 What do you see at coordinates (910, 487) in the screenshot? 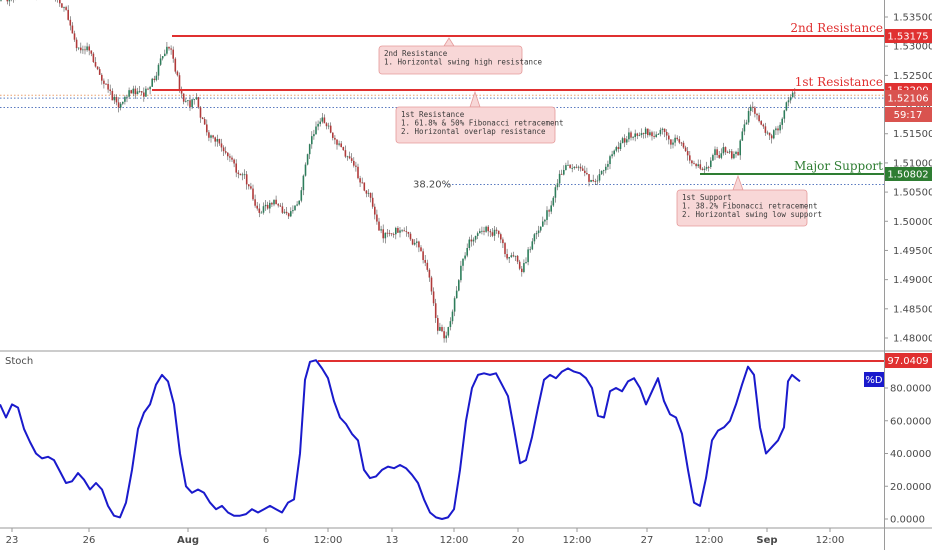
I see `stoch-tick-label: 20.0000` at bounding box center [910, 487].